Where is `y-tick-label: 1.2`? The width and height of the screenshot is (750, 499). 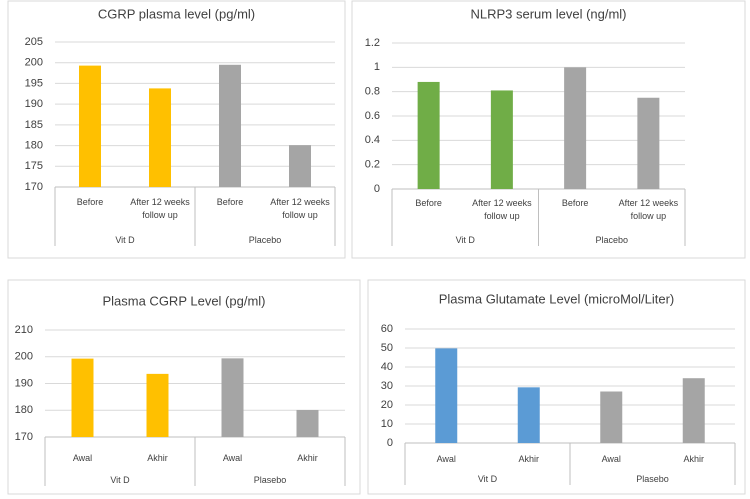
y-tick-label: 1.2 is located at coordinates (372, 43).